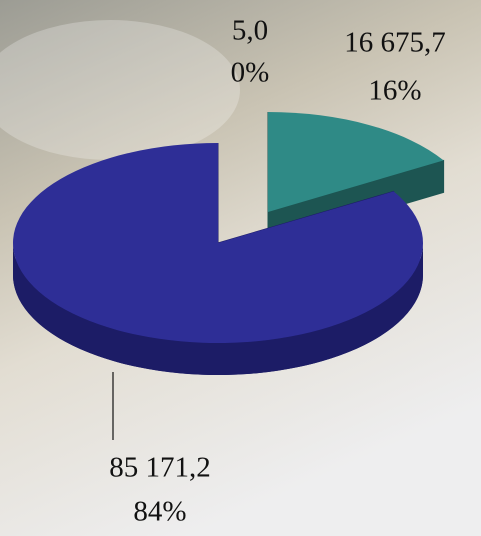  Describe the element at coordinates (356, 162) in the screenshot. I see `slice` at that location.